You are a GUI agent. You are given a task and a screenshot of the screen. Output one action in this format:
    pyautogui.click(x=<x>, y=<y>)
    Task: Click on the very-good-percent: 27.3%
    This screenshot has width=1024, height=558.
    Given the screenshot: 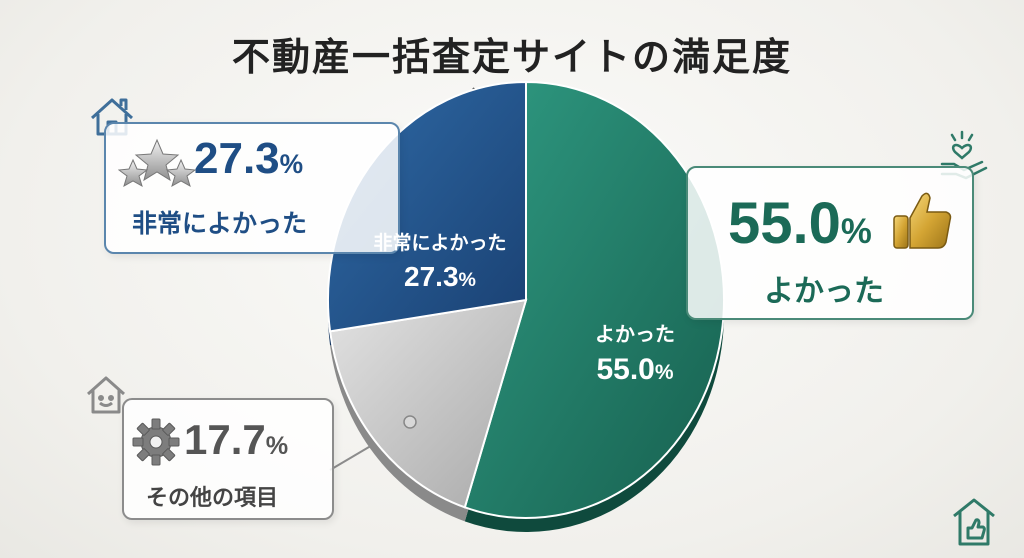 What is the action you would take?
    pyautogui.click(x=249, y=158)
    